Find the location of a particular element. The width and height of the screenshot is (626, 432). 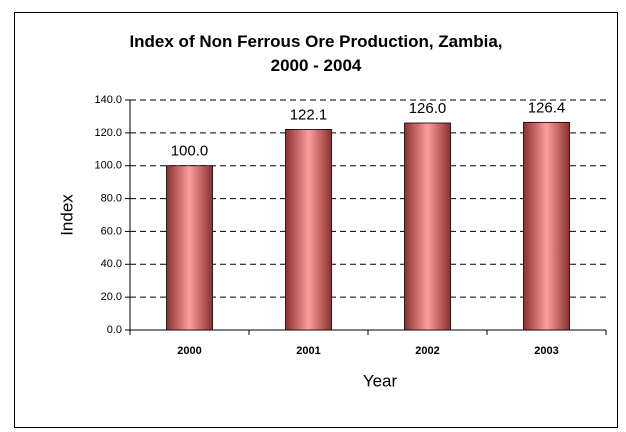

y-tick-label: 120.0 is located at coordinates (108, 133).